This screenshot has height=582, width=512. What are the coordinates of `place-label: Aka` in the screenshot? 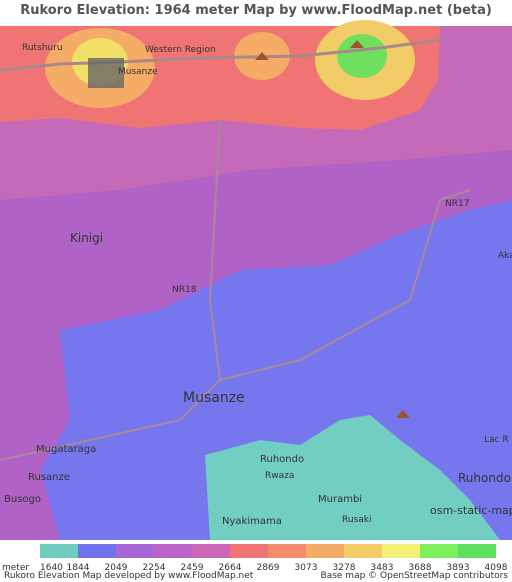 It's located at (505, 256).